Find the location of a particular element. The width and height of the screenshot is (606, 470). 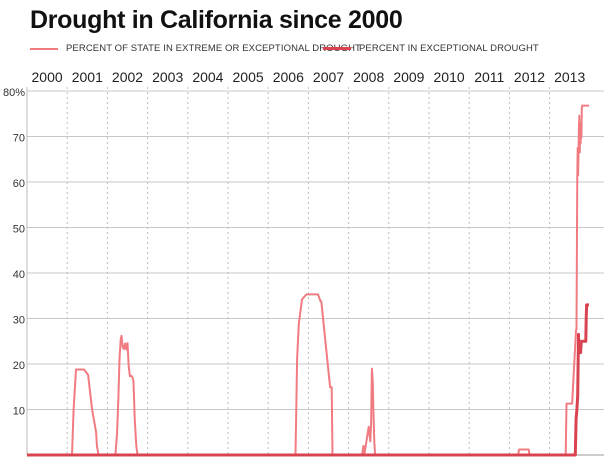

chart-title: Drought in California since 2000 is located at coordinates (216, 20).